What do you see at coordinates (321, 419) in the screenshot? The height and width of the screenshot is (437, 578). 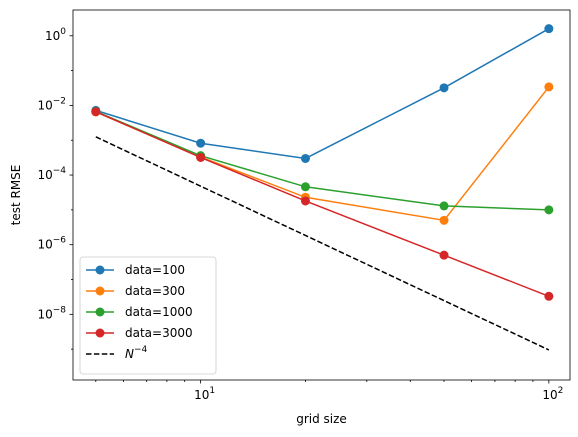 I see `x-axis-label: grid size` at bounding box center [321, 419].